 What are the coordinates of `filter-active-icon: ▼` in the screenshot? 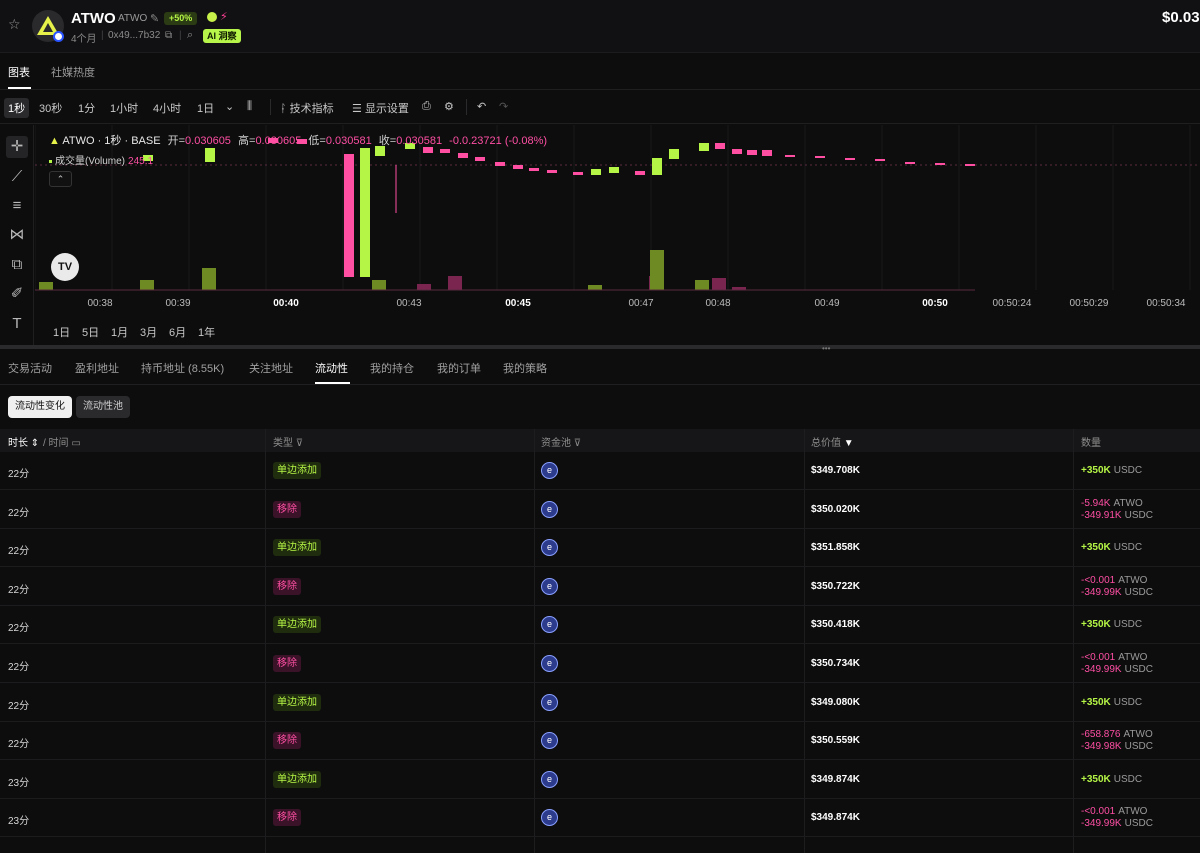 It's located at (848, 443).